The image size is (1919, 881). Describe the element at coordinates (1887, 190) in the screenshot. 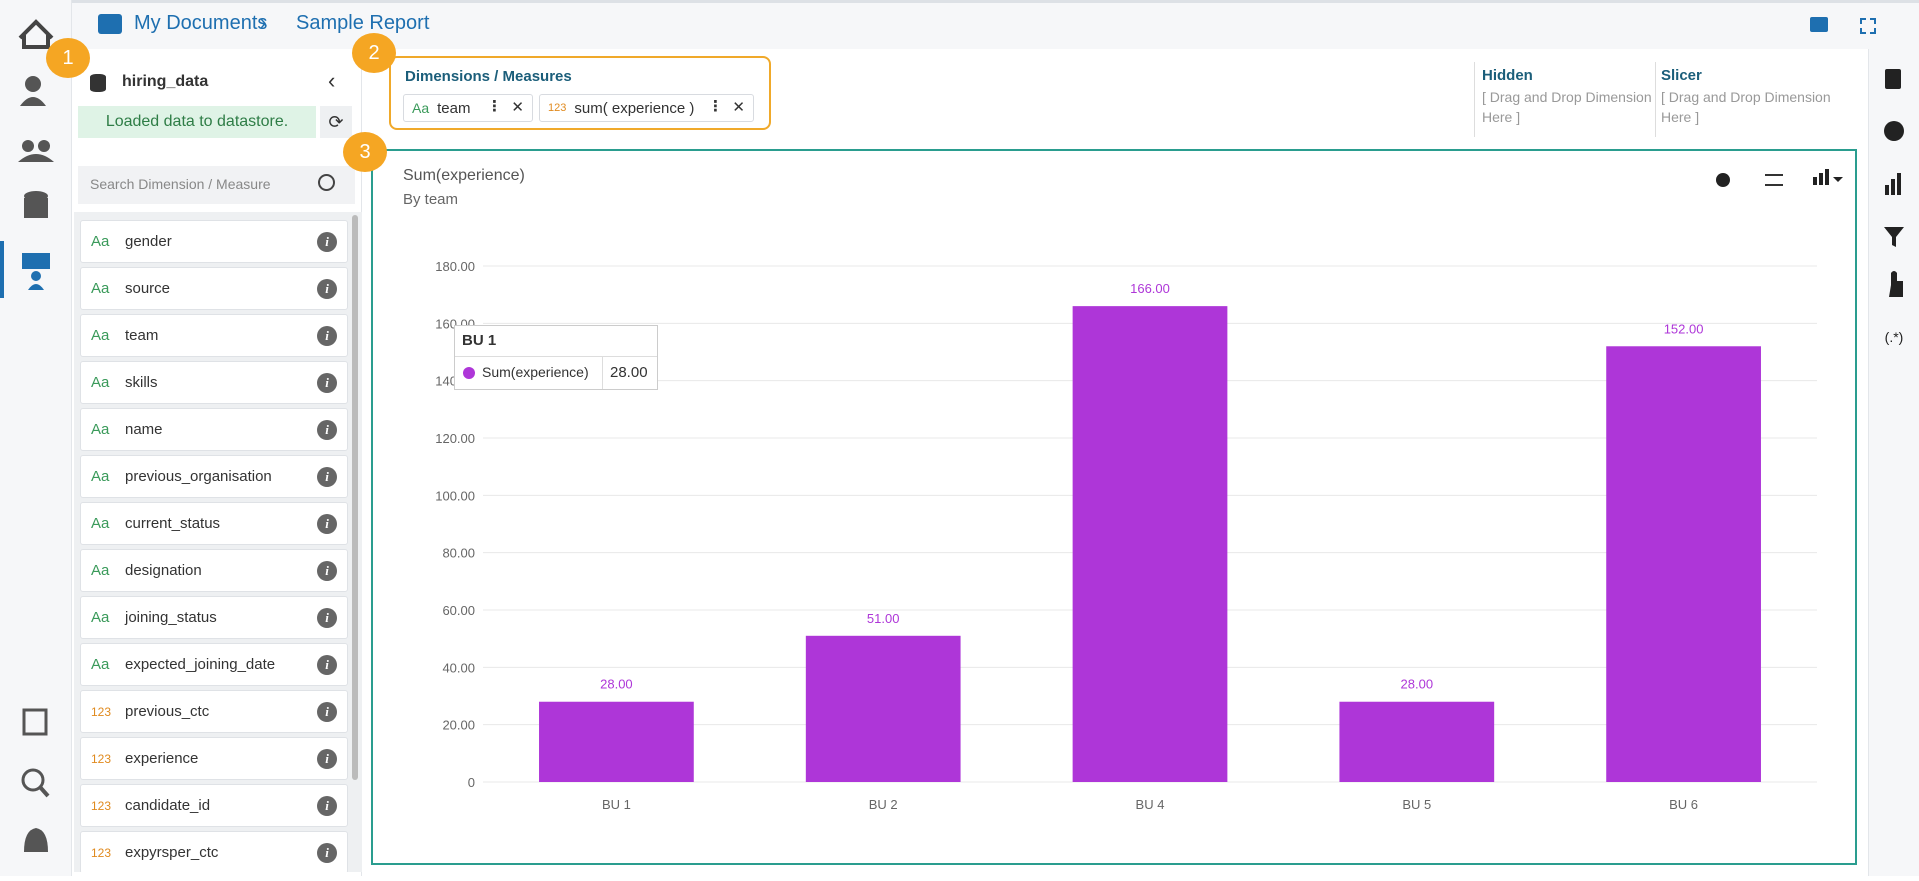

I see `chart-icon` at that location.